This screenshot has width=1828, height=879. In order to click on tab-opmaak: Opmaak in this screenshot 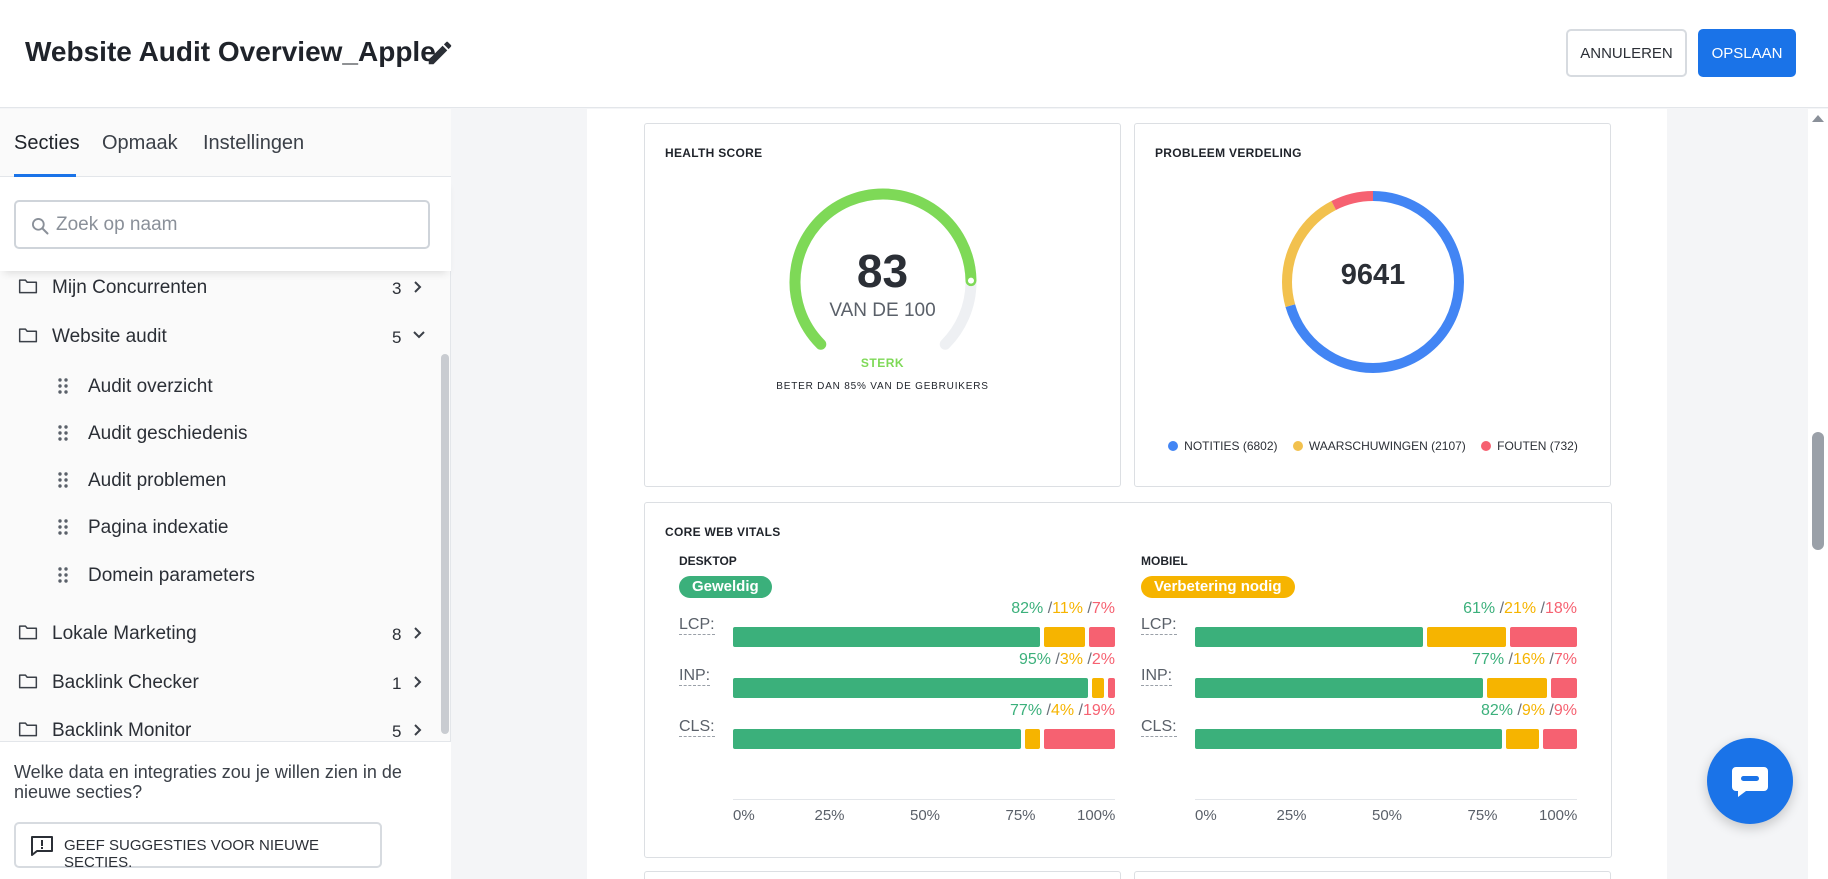, I will do `click(140, 143)`.